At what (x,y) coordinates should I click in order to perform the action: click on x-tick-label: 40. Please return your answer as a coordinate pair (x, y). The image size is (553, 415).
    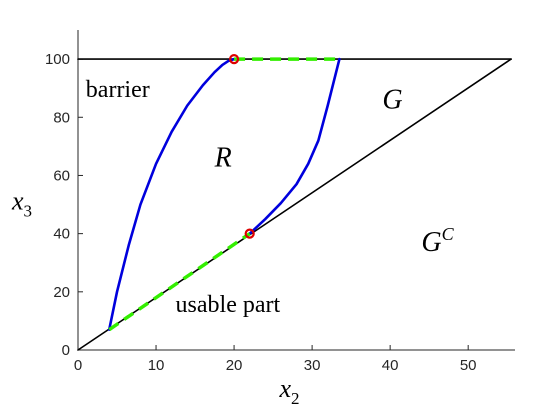
    Looking at the image, I should click on (390, 365).